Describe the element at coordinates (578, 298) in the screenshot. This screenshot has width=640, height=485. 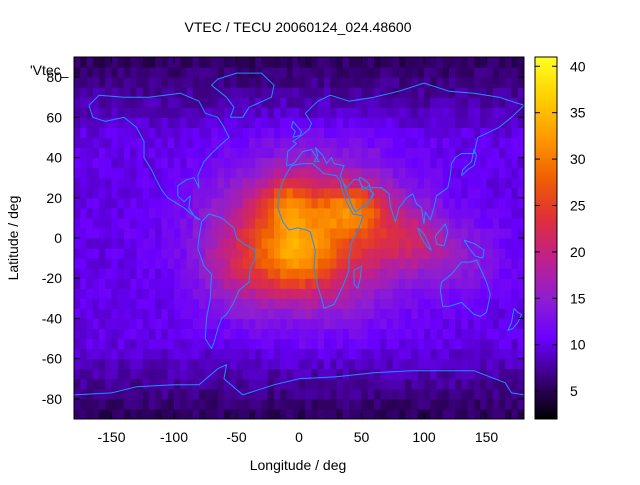
I see `colorbar-tick-label: 15` at that location.